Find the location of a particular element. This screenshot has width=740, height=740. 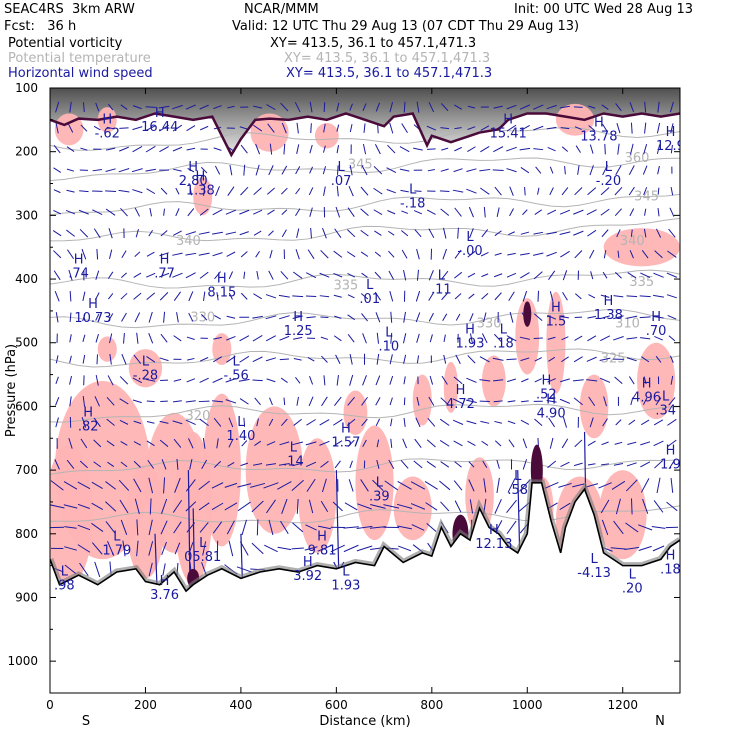

field-1-name: Potential vorticity is located at coordinates (65, 43).